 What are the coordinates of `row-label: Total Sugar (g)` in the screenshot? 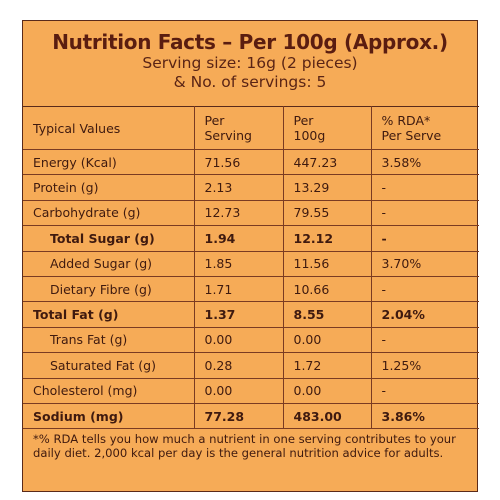 It's located at (109, 238).